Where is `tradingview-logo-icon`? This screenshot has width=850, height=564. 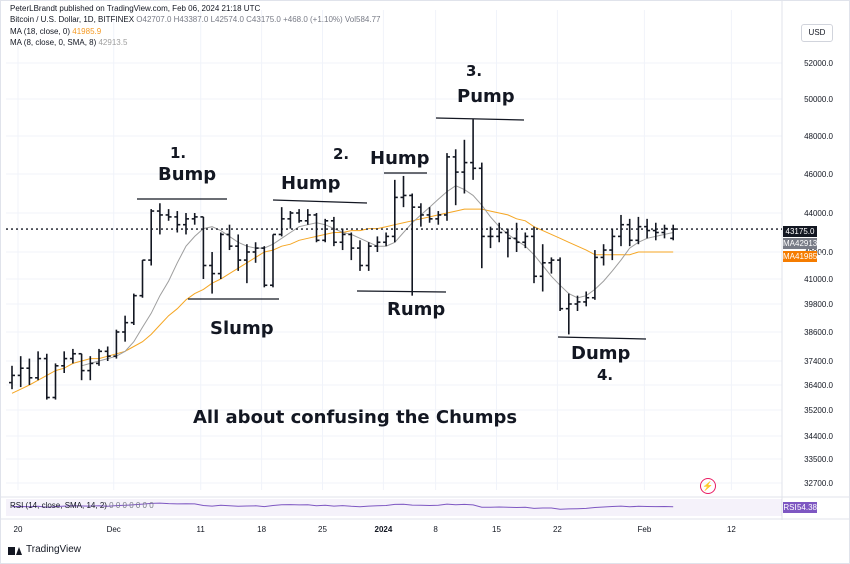 tradingview-logo-icon is located at coordinates (15, 550).